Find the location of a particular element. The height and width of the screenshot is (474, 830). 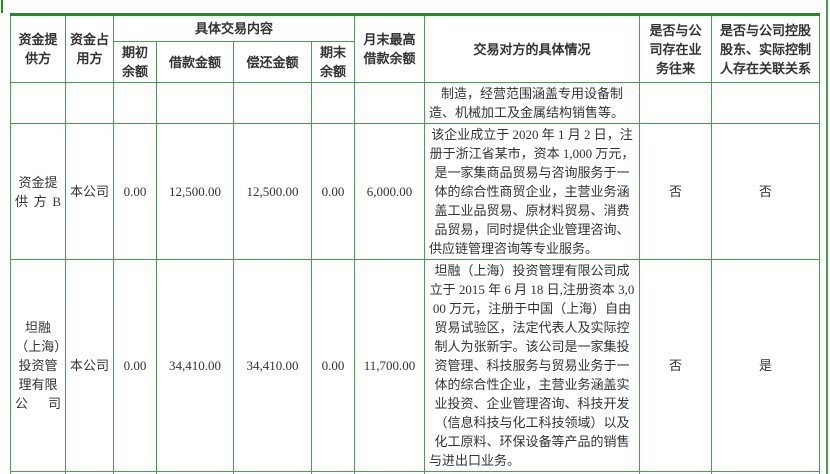

repay-amount-cell: 12,500.00 is located at coordinates (272, 191).